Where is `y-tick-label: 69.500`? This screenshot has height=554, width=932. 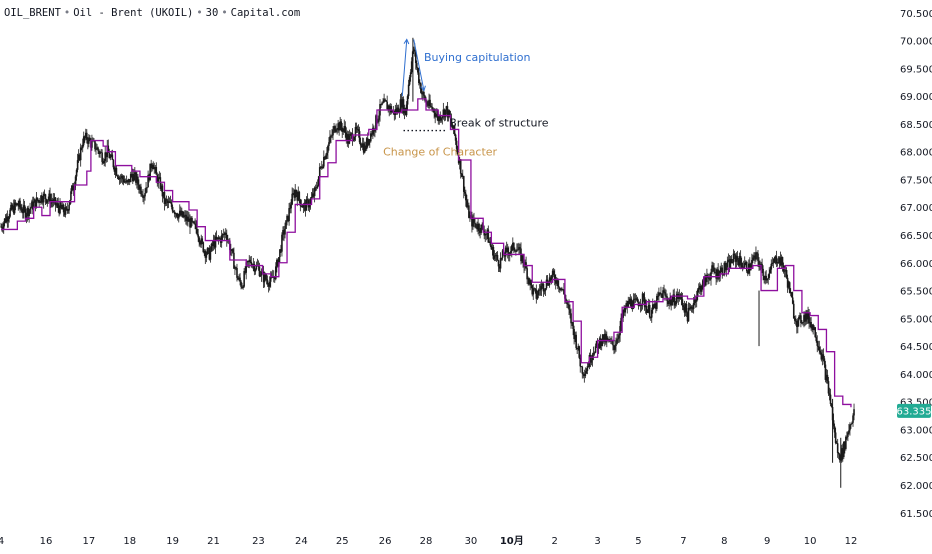 y-tick-label: 69.500 is located at coordinates (916, 69).